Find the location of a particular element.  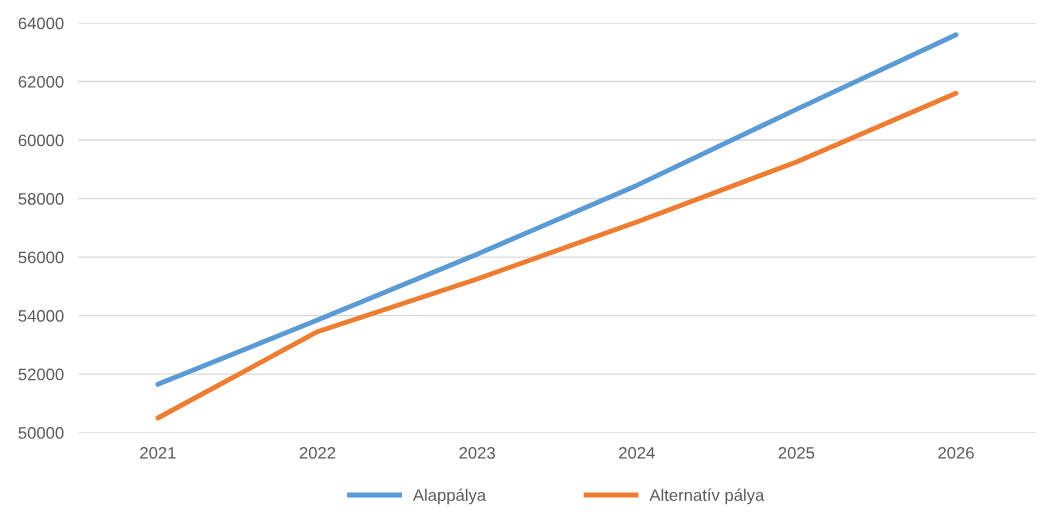

legend-label: Alappálya is located at coordinates (449, 496).